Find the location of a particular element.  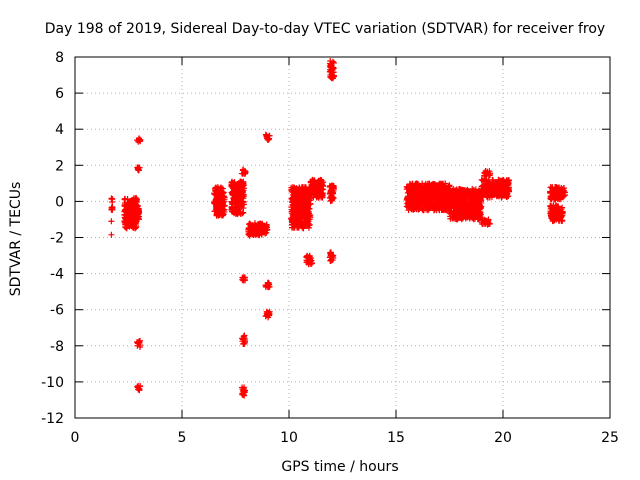

y-tick-label: -10 is located at coordinates (52, 383).